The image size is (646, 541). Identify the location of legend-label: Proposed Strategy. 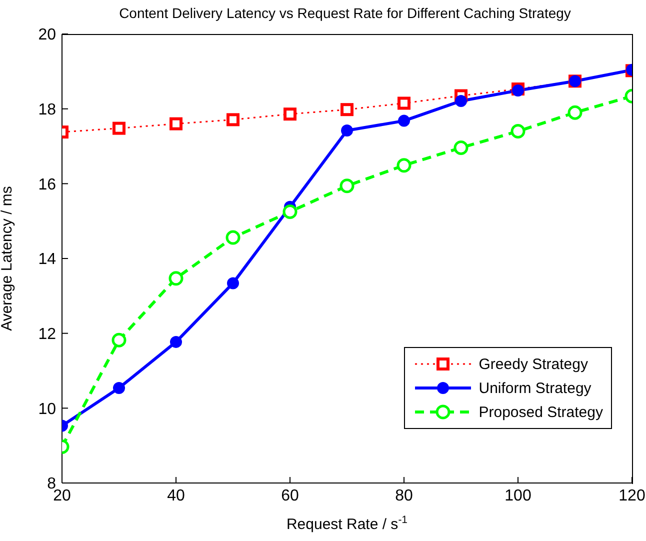
(540, 412).